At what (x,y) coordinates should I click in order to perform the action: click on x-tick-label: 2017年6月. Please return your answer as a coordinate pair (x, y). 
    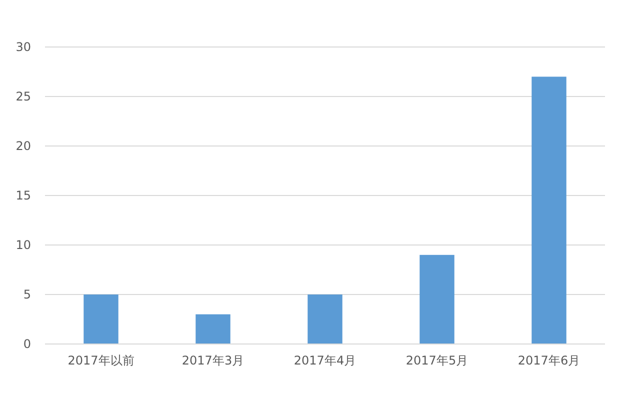
    Looking at the image, I should click on (549, 361).